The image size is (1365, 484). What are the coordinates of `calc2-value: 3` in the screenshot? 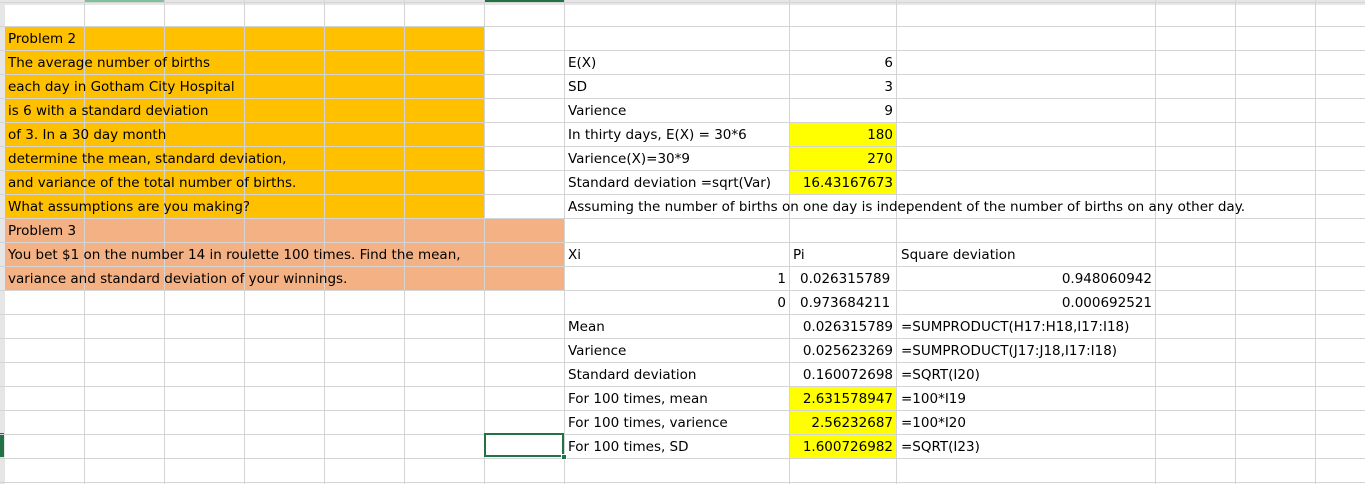 It's located at (888, 87).